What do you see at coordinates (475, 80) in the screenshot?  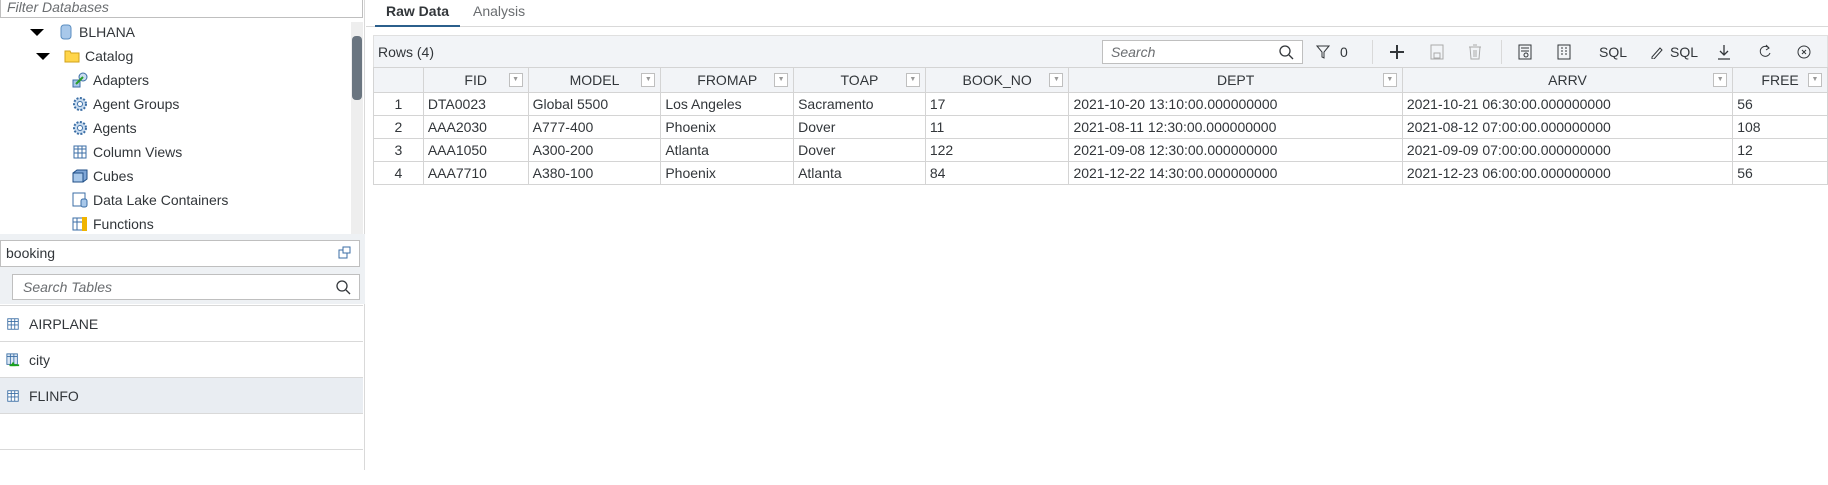 I see `column-header-fid: FID ▼` at bounding box center [475, 80].